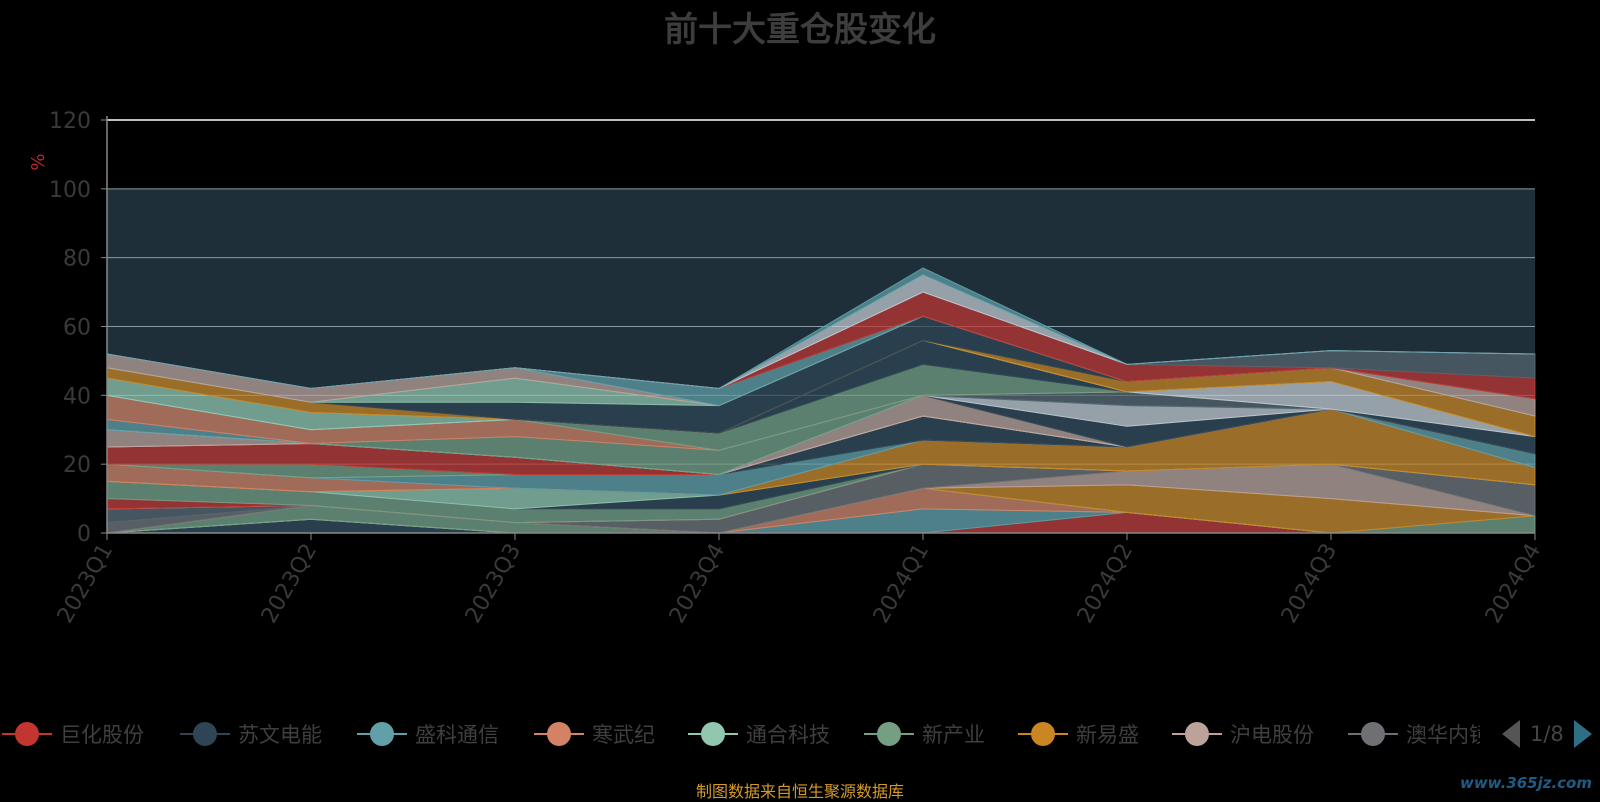 The height and width of the screenshot is (802, 1600). What do you see at coordinates (1309, 584) in the screenshot?
I see `x-tick-label: 2024Q3` at bounding box center [1309, 584].